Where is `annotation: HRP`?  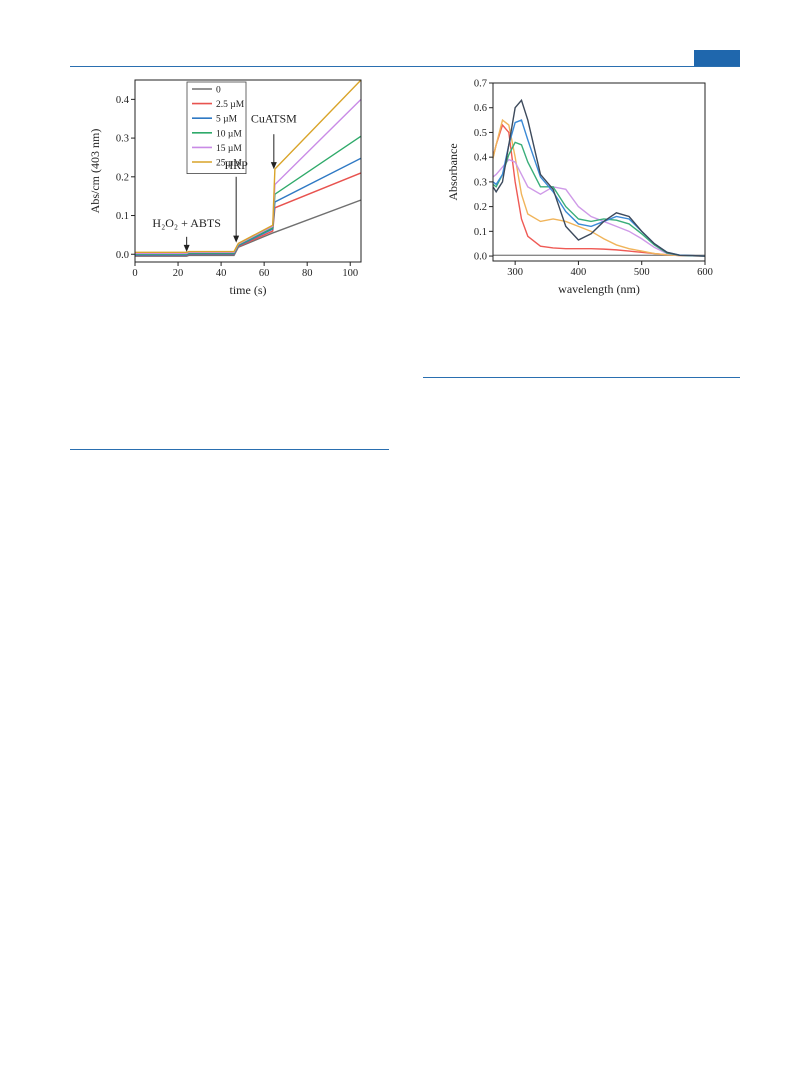
annotation: HRP is located at coordinates (236, 165).